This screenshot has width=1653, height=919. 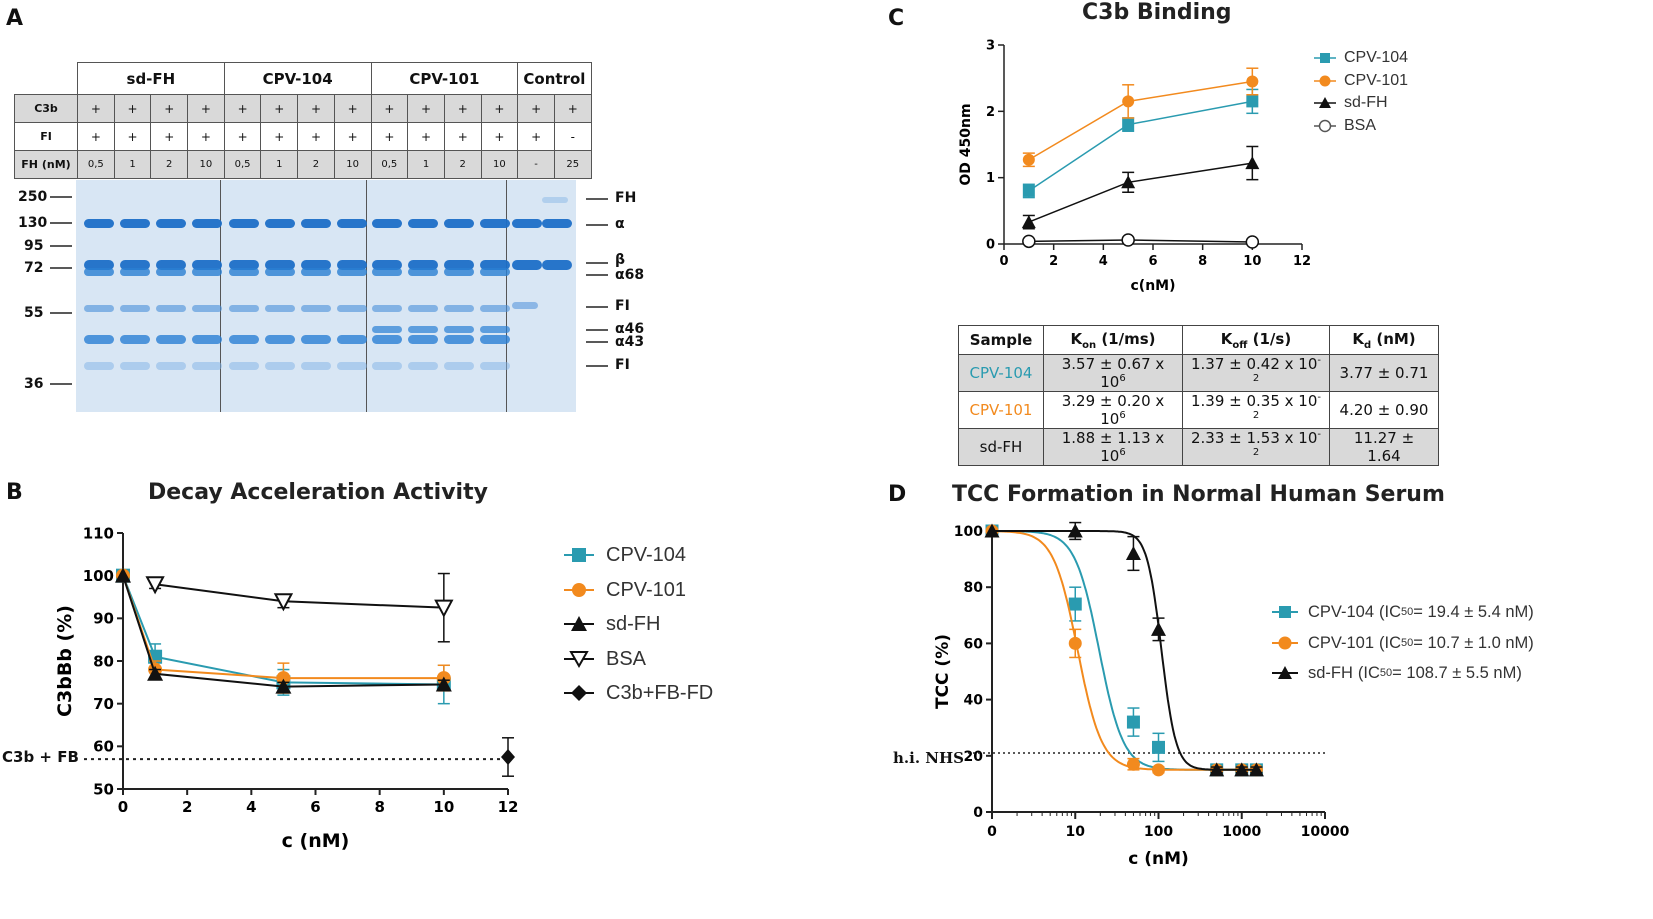 What do you see at coordinates (508, 757) in the screenshot?
I see `decay-point-c3bfbfd` at bounding box center [508, 757].